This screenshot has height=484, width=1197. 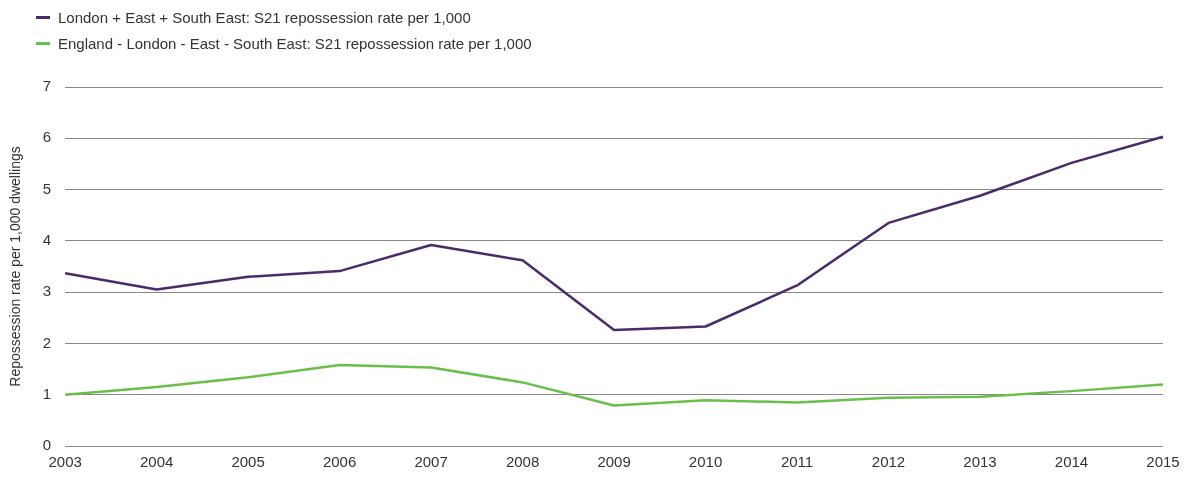 What do you see at coordinates (47, 342) in the screenshot?
I see `y-tick-label: 2` at bounding box center [47, 342].